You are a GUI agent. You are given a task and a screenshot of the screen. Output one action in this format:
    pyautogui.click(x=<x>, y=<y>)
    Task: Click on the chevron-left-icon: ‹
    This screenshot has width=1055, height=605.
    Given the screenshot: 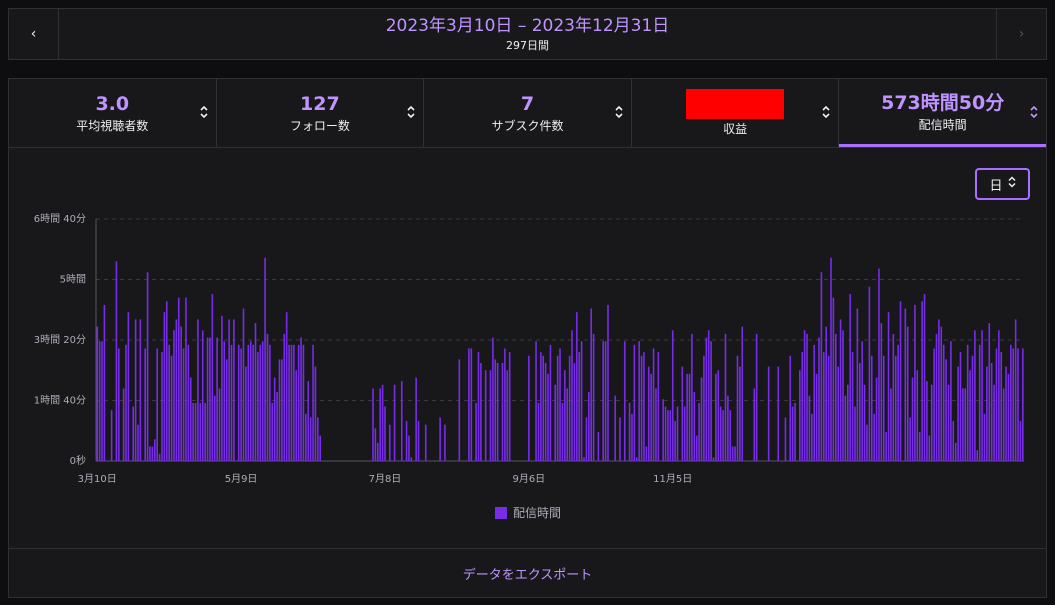 What is the action you would take?
    pyautogui.click(x=33, y=34)
    